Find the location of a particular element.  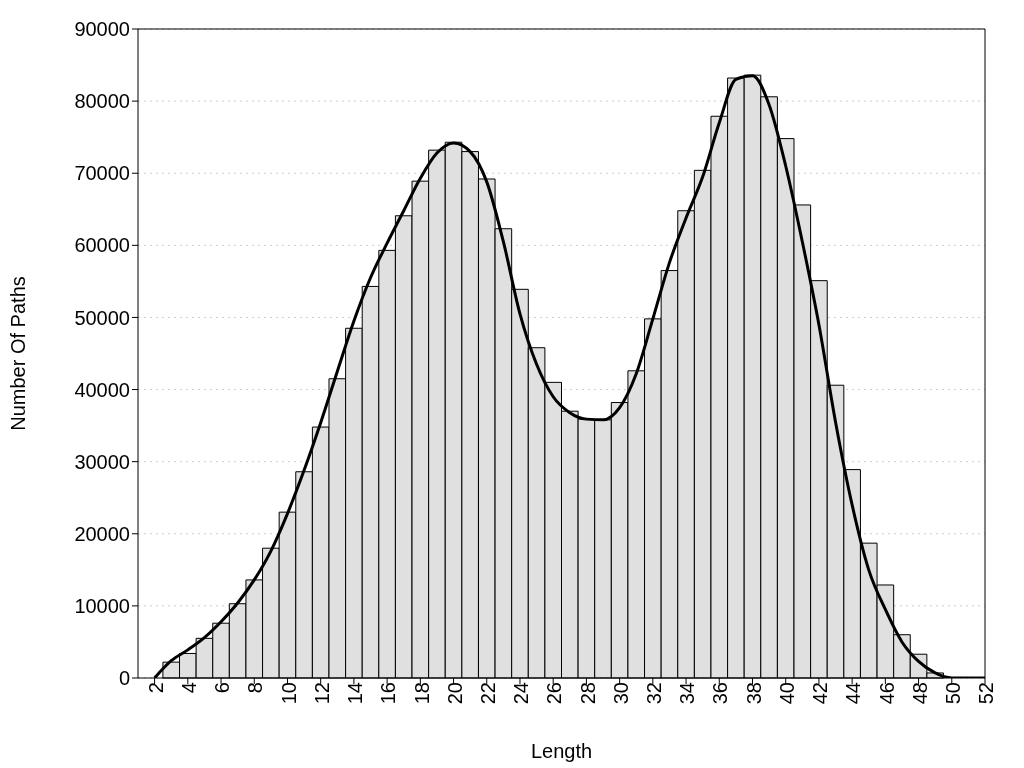

x-tick-label: 32 is located at coordinates (654, 693).